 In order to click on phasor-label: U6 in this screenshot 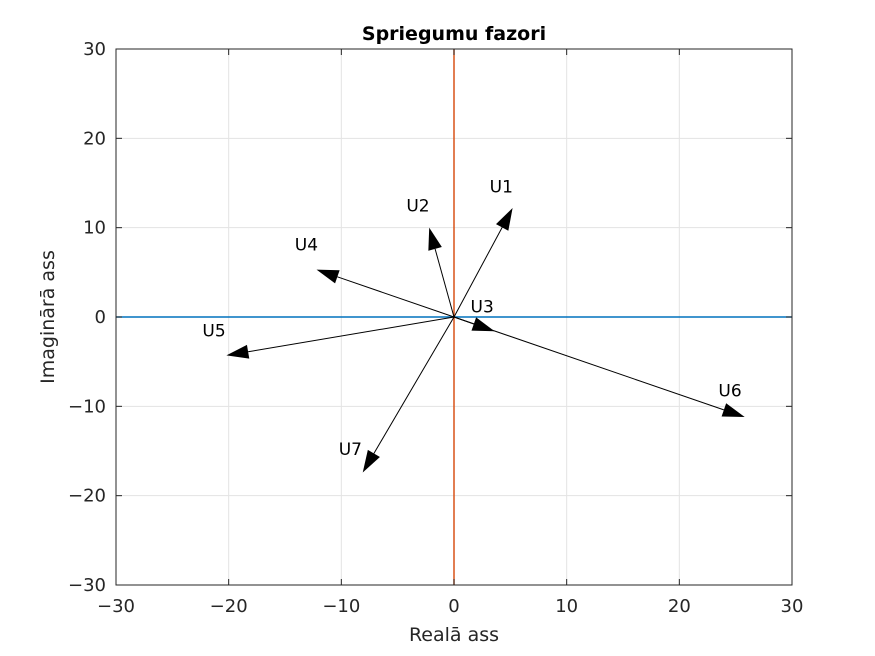, I will do `click(729, 391)`.